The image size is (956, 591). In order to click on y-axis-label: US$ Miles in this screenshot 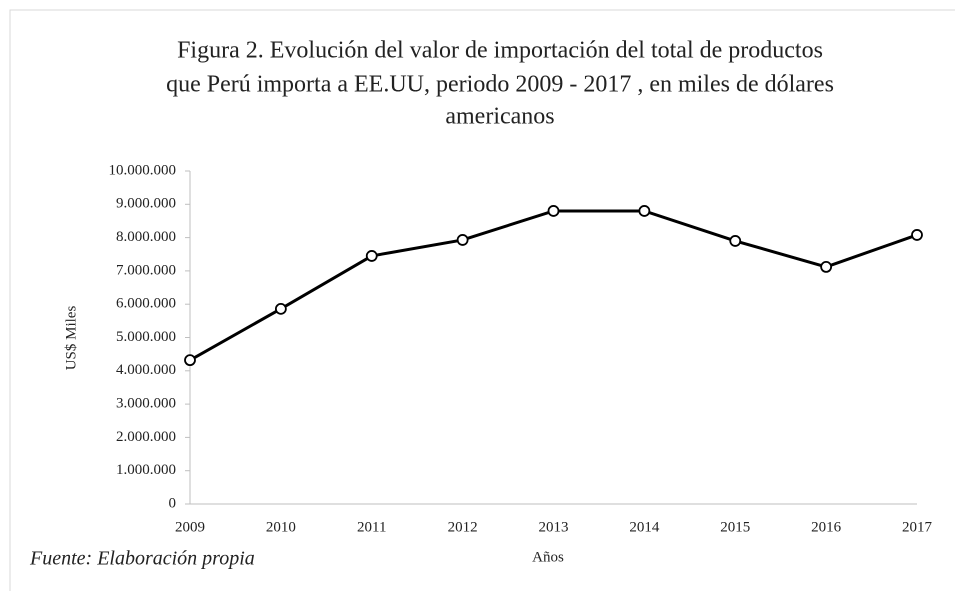, I will do `click(71, 338)`.